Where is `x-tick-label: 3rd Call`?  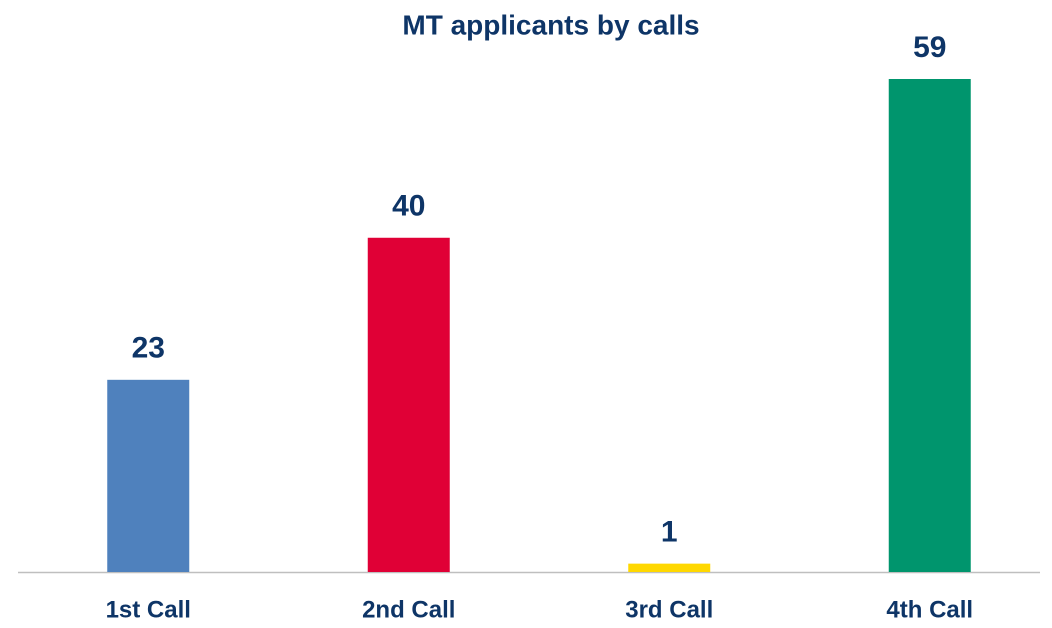 x-tick-label: 3rd Call is located at coordinates (669, 609).